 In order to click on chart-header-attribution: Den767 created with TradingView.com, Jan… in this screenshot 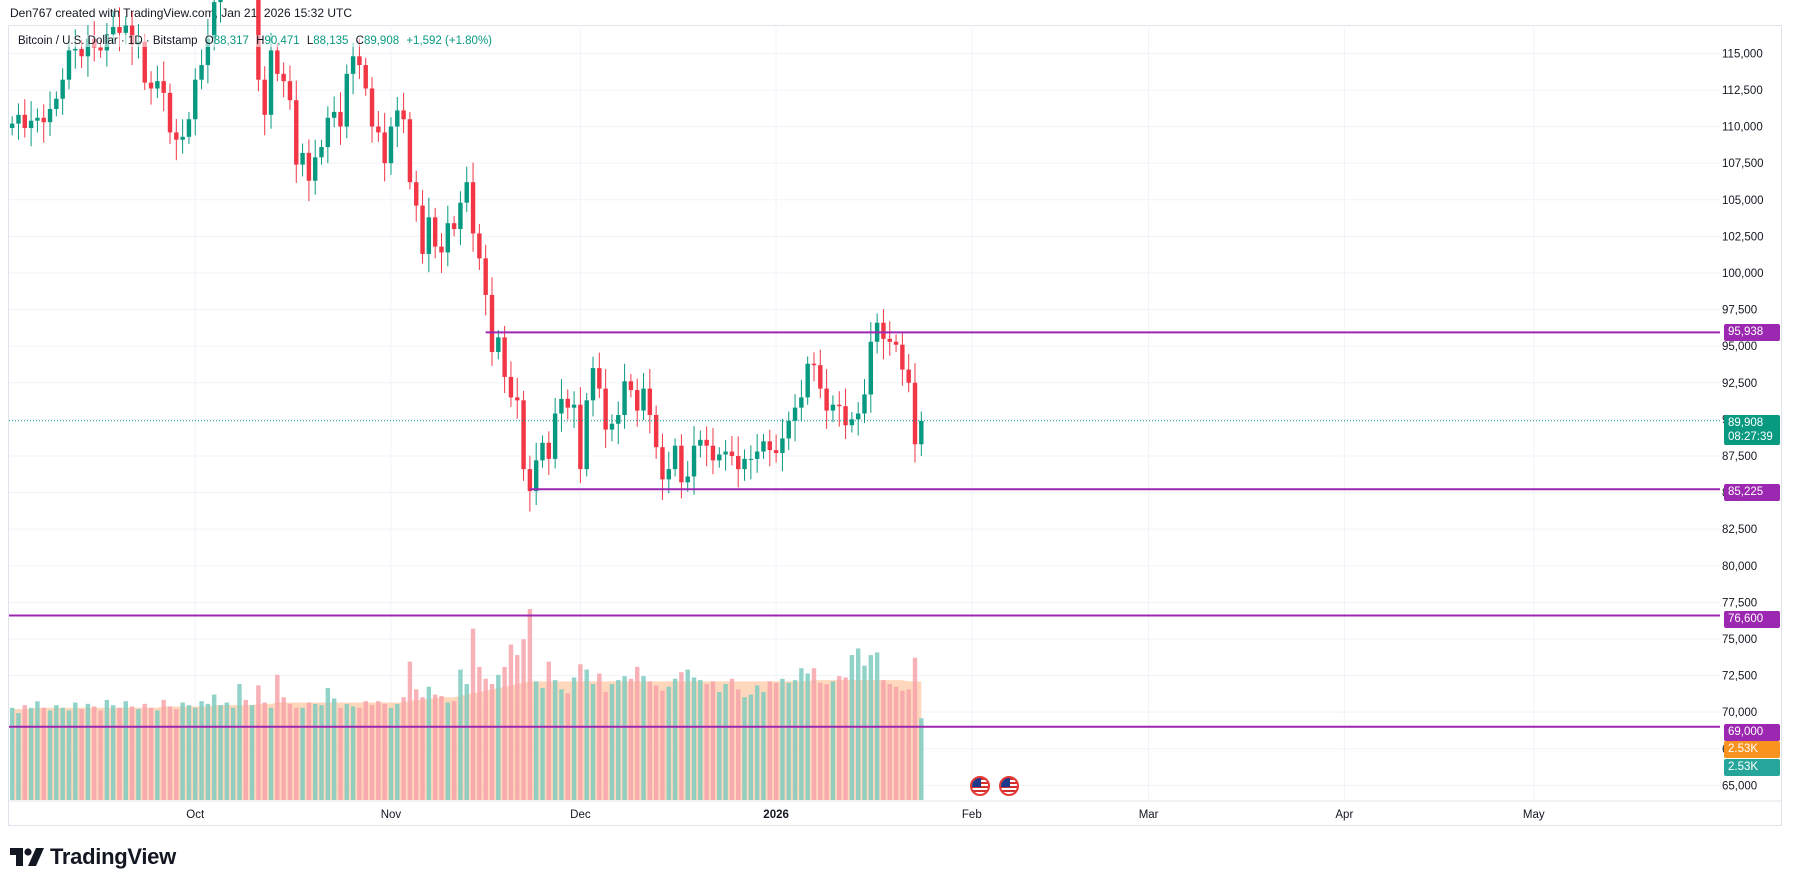, I will do `click(181, 13)`.